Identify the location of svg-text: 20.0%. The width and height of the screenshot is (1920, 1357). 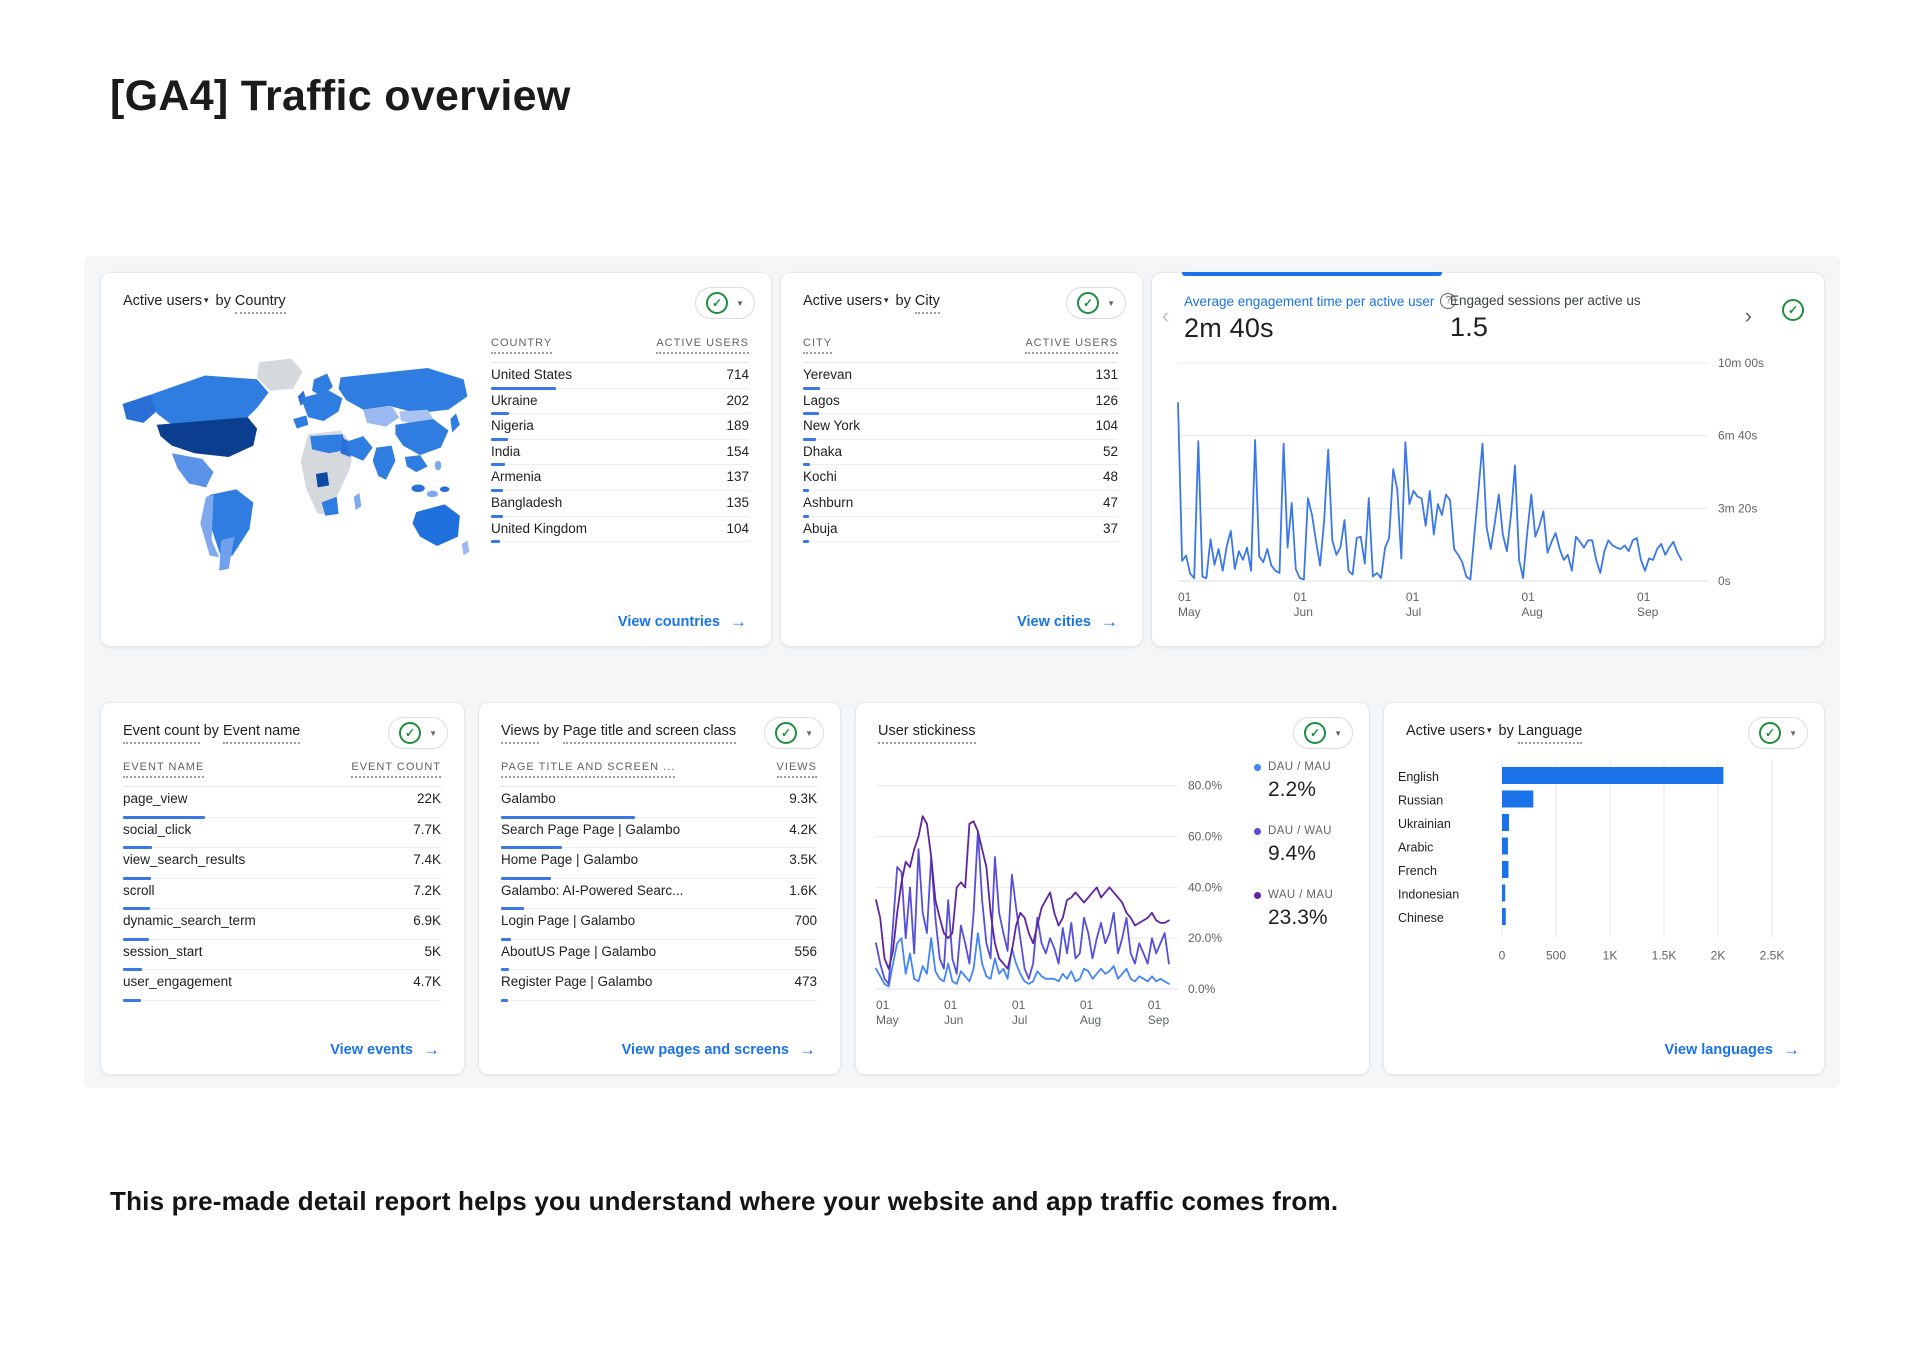
(1205, 938).